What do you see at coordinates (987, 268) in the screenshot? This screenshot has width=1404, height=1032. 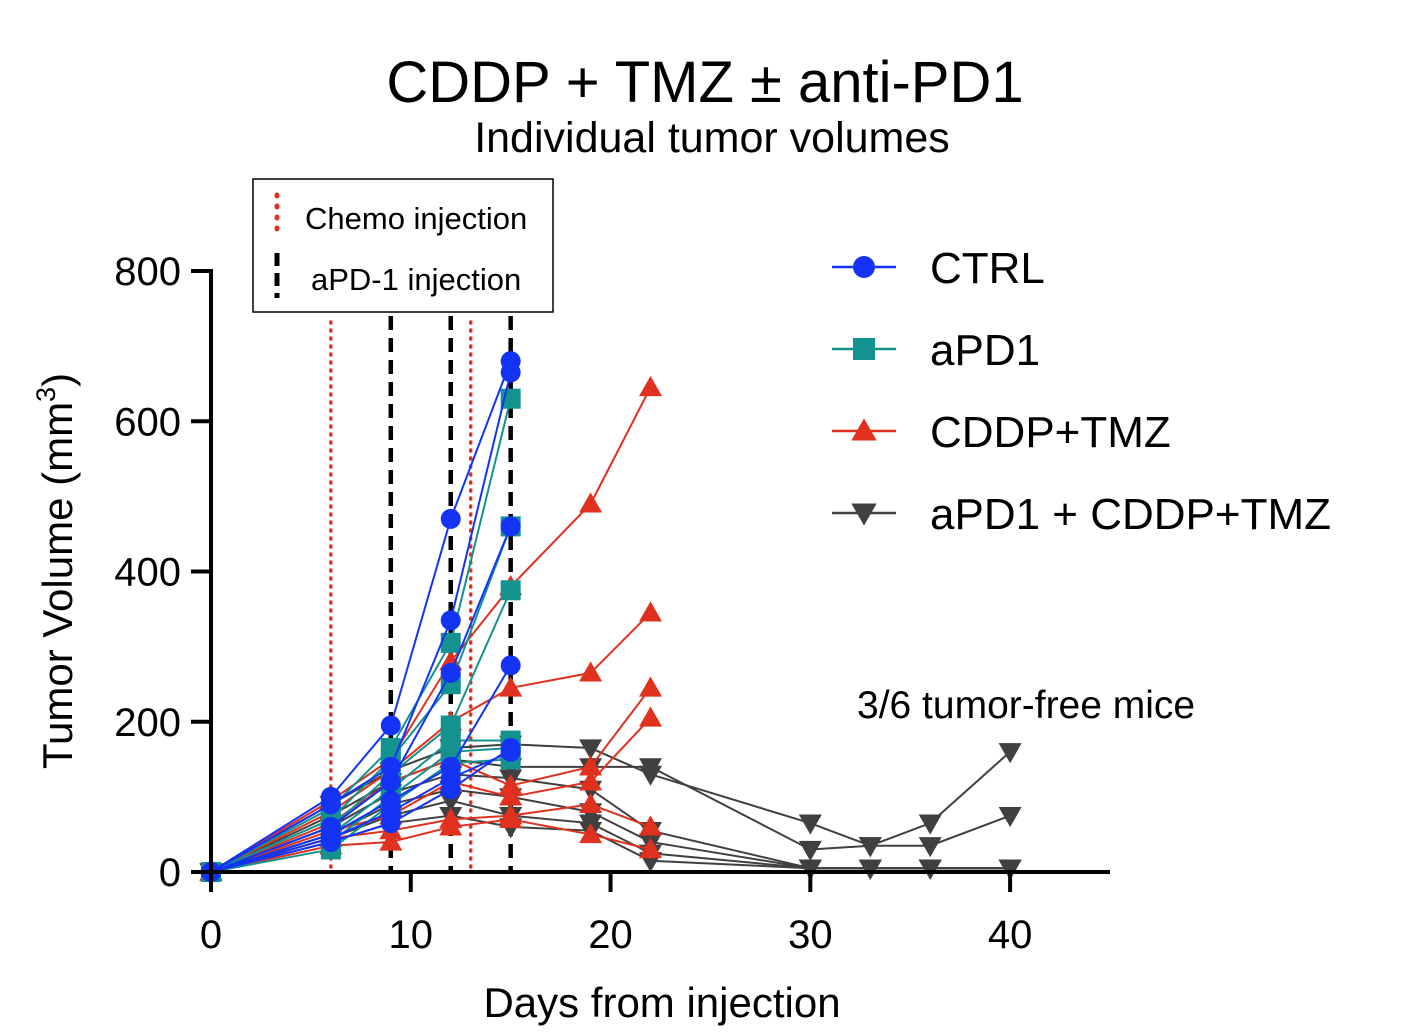 I see `legend-label: CTRL` at bounding box center [987, 268].